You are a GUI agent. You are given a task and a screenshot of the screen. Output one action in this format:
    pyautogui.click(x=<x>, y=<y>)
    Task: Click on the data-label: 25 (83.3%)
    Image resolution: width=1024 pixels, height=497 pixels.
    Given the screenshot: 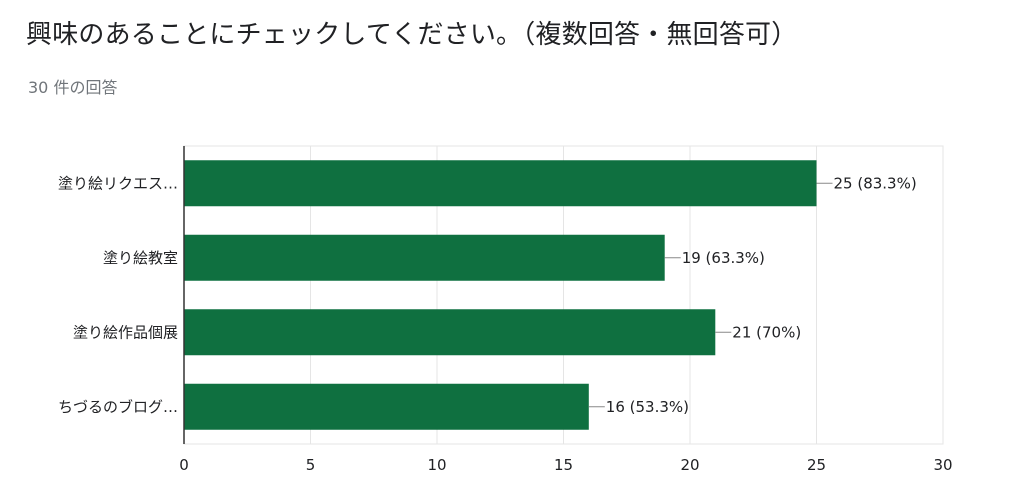 What is the action you would take?
    pyautogui.click(x=875, y=183)
    